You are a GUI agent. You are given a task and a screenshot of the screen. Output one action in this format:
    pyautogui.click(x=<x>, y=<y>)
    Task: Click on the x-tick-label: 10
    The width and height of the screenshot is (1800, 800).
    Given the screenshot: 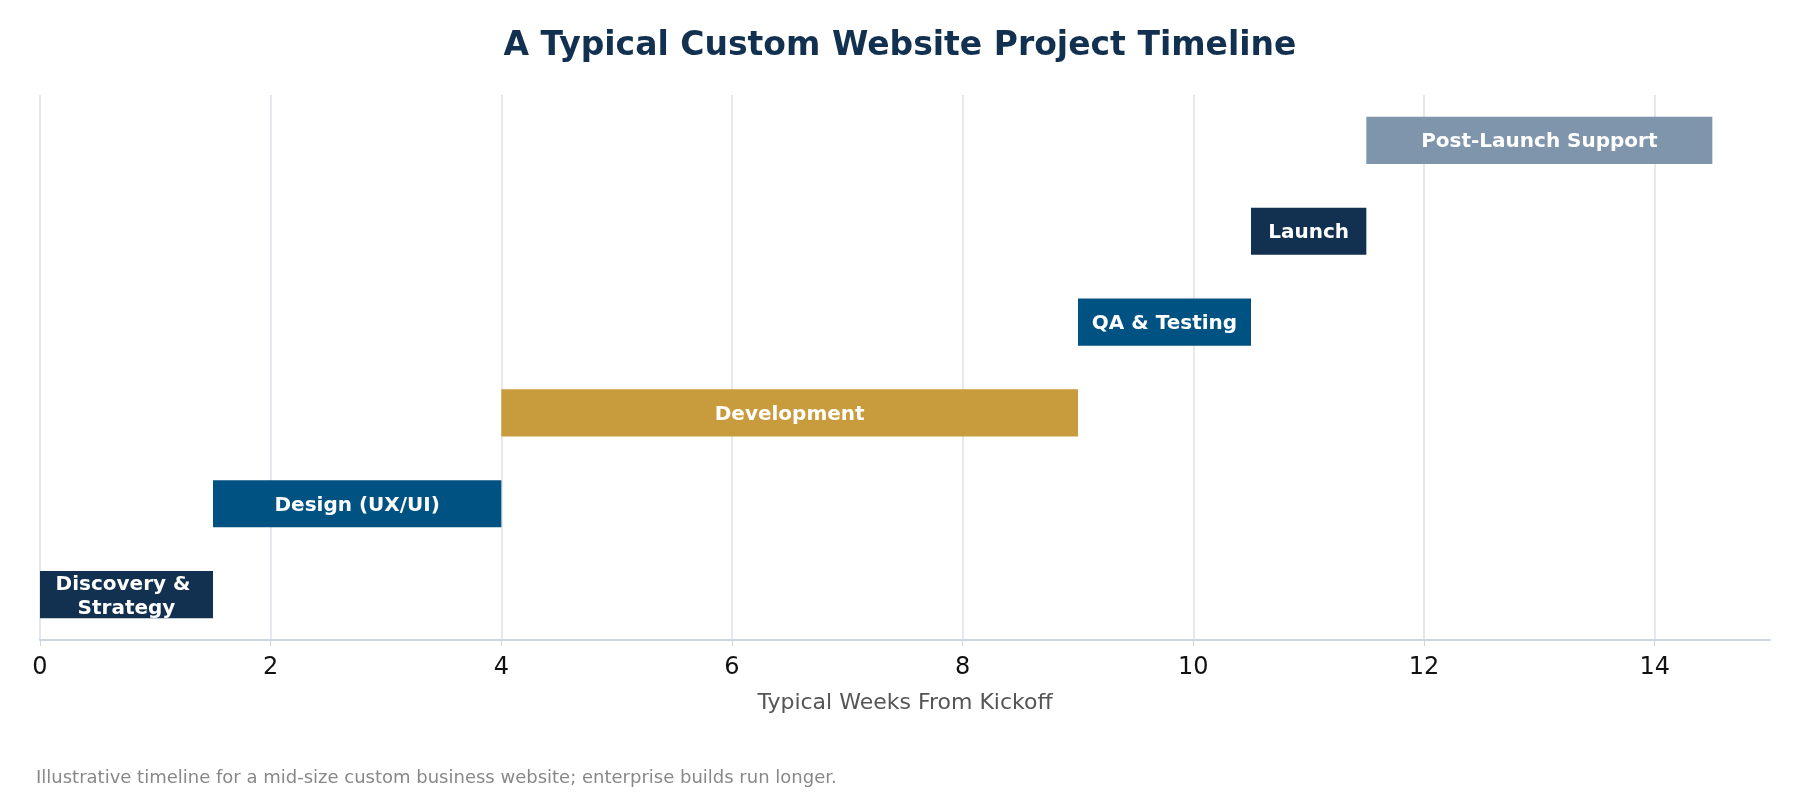 What is the action you would take?
    pyautogui.click(x=1193, y=666)
    